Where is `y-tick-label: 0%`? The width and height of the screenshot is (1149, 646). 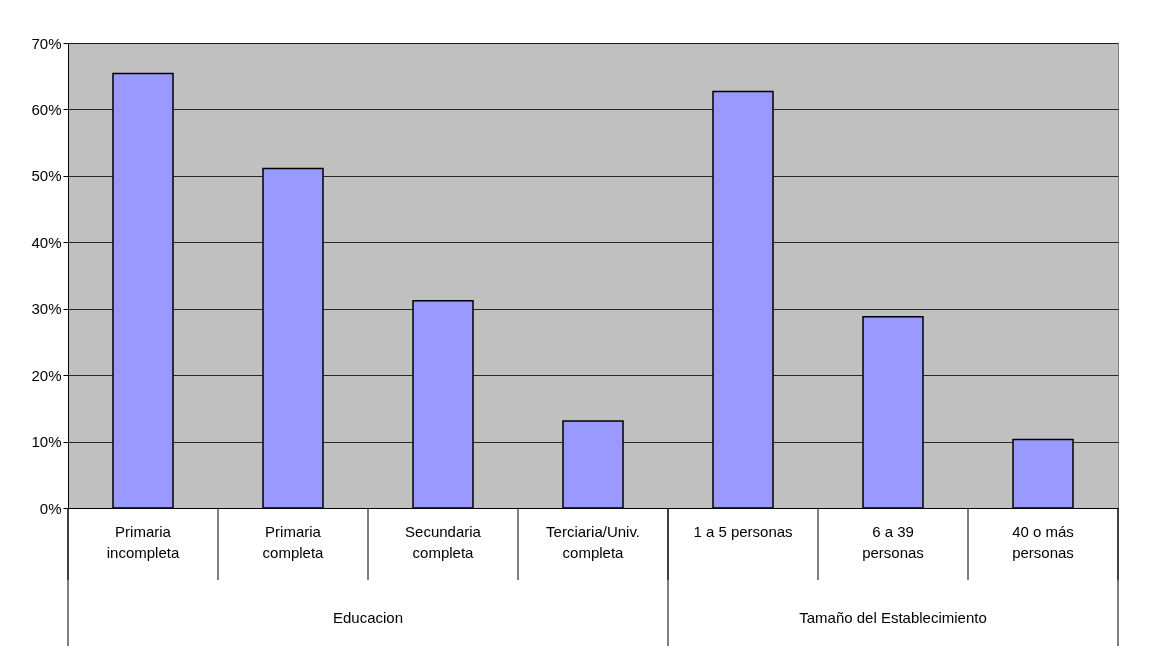
y-tick-label: 0% is located at coordinates (50, 508).